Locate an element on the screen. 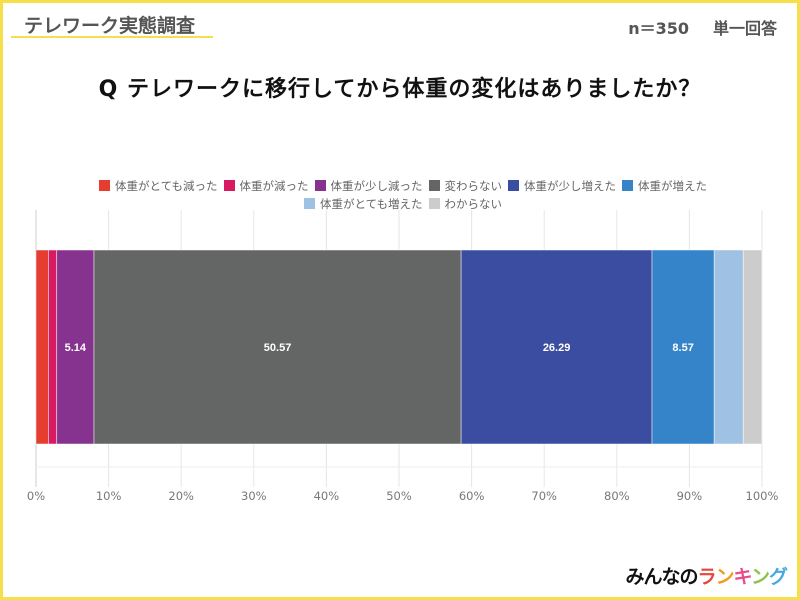  legend-item: 体重が少し増えた is located at coordinates (562, 186).